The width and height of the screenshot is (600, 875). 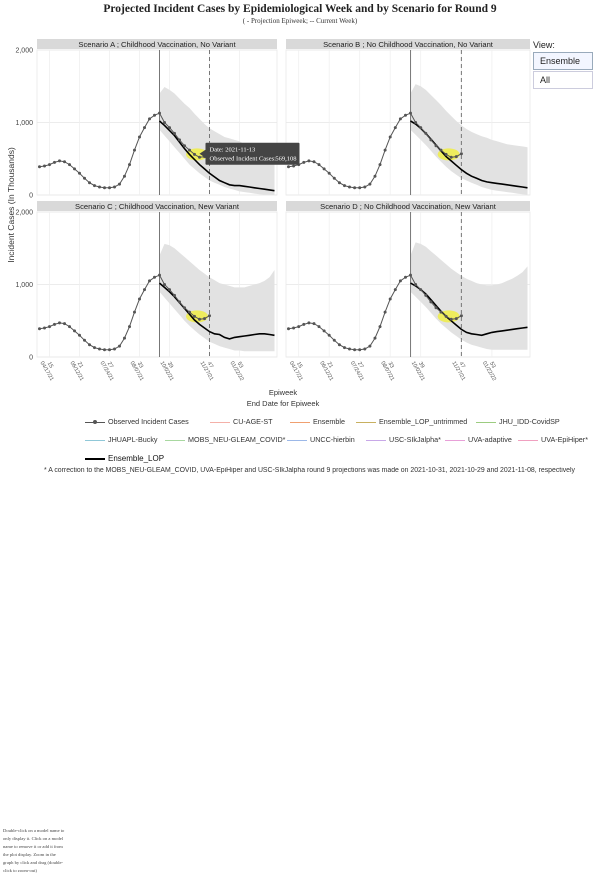 I want to click on y-tick-label: 1,000, so click(x=24, y=285).